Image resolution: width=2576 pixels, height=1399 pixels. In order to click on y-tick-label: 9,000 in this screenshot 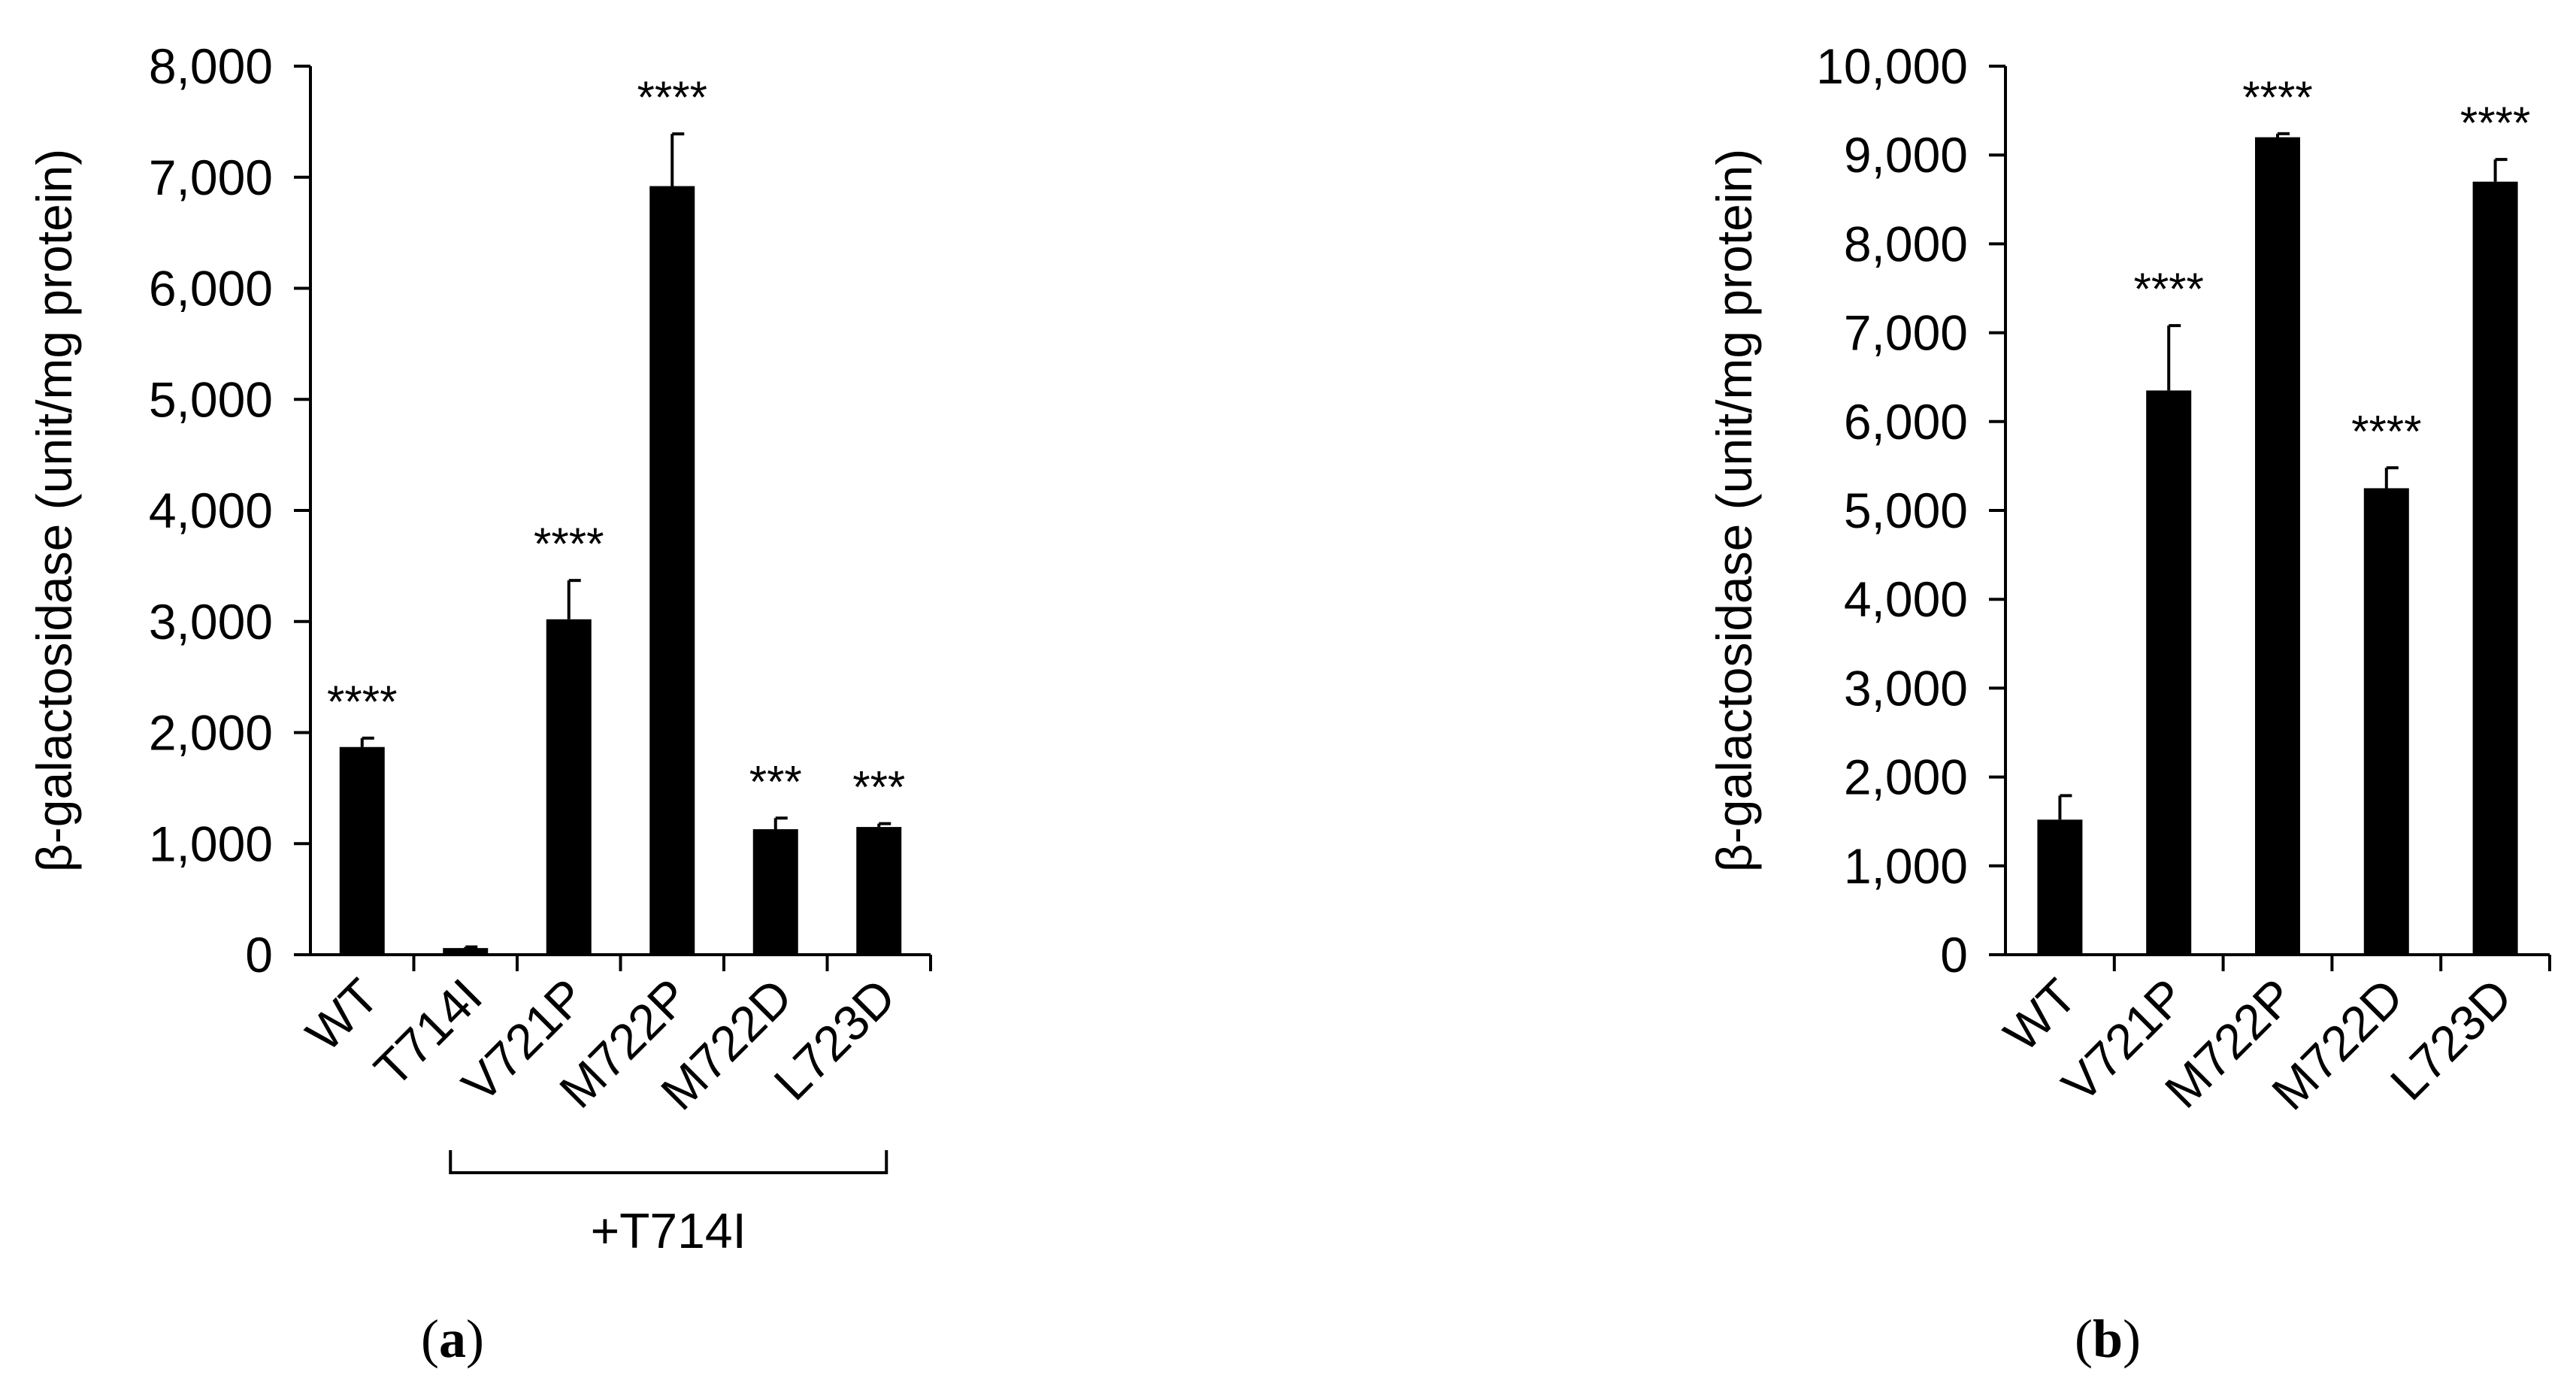, I will do `click(1906, 155)`.